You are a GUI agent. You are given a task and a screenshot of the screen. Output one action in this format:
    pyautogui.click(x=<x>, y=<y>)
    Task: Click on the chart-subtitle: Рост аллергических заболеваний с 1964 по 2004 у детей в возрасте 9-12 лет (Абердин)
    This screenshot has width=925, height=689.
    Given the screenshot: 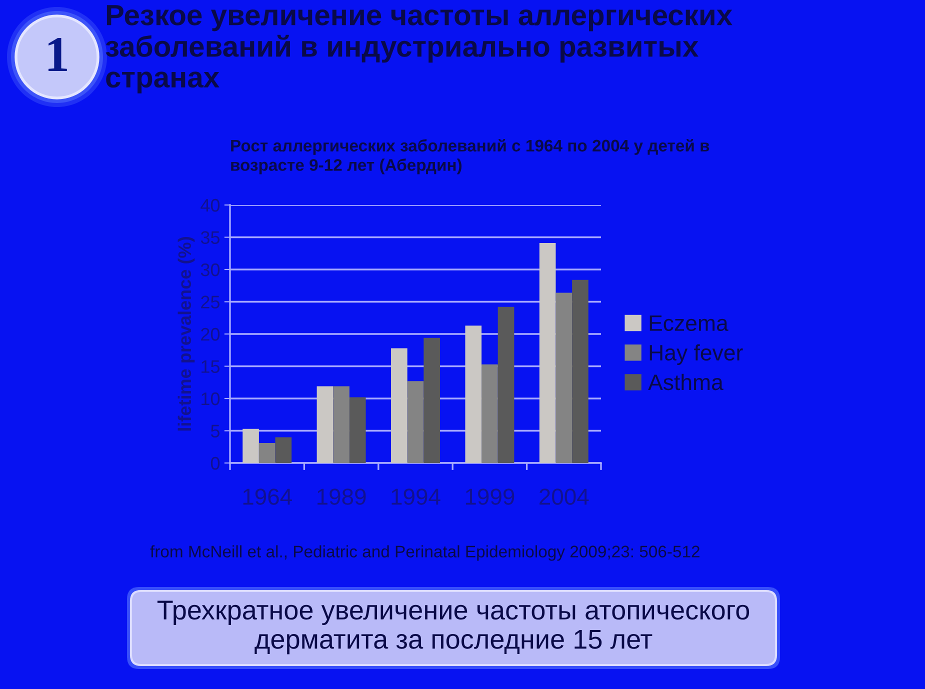 What is the action you would take?
    pyautogui.click(x=470, y=156)
    